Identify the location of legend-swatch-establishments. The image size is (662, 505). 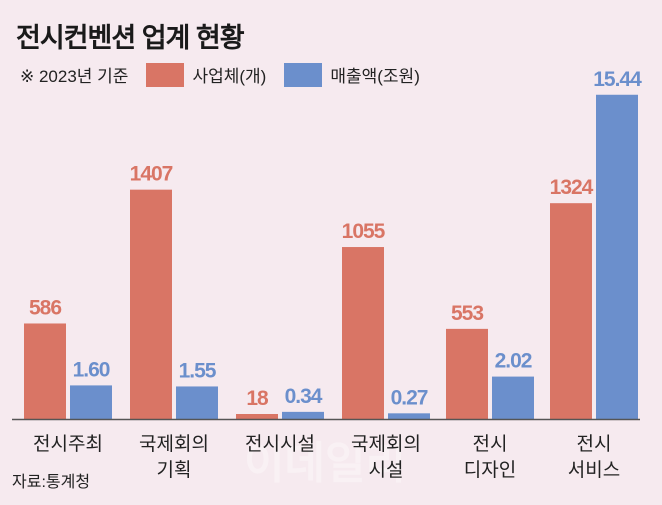
(165, 74).